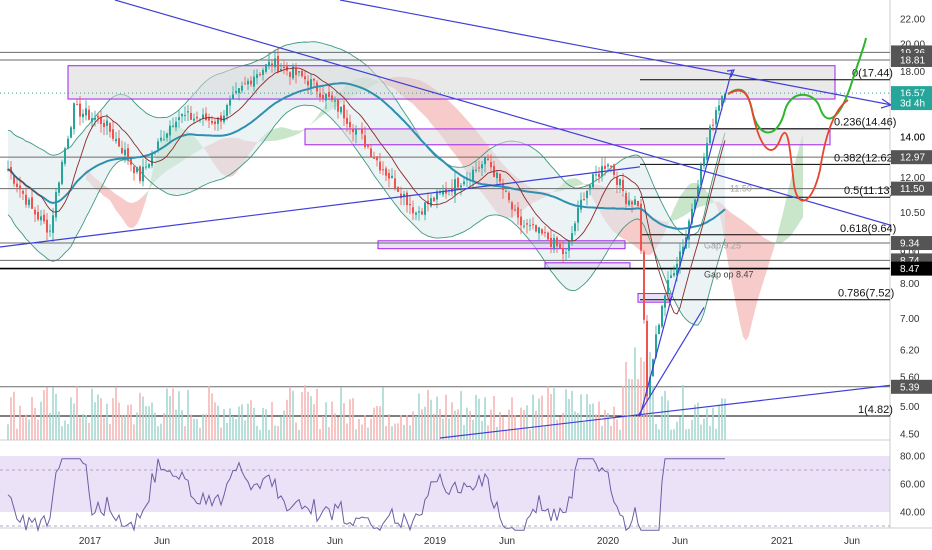 This screenshot has width=932, height=550. Describe the element at coordinates (912, 485) in the screenshot. I see `rsi-axis: 80.00 60.00 40.00` at that location.